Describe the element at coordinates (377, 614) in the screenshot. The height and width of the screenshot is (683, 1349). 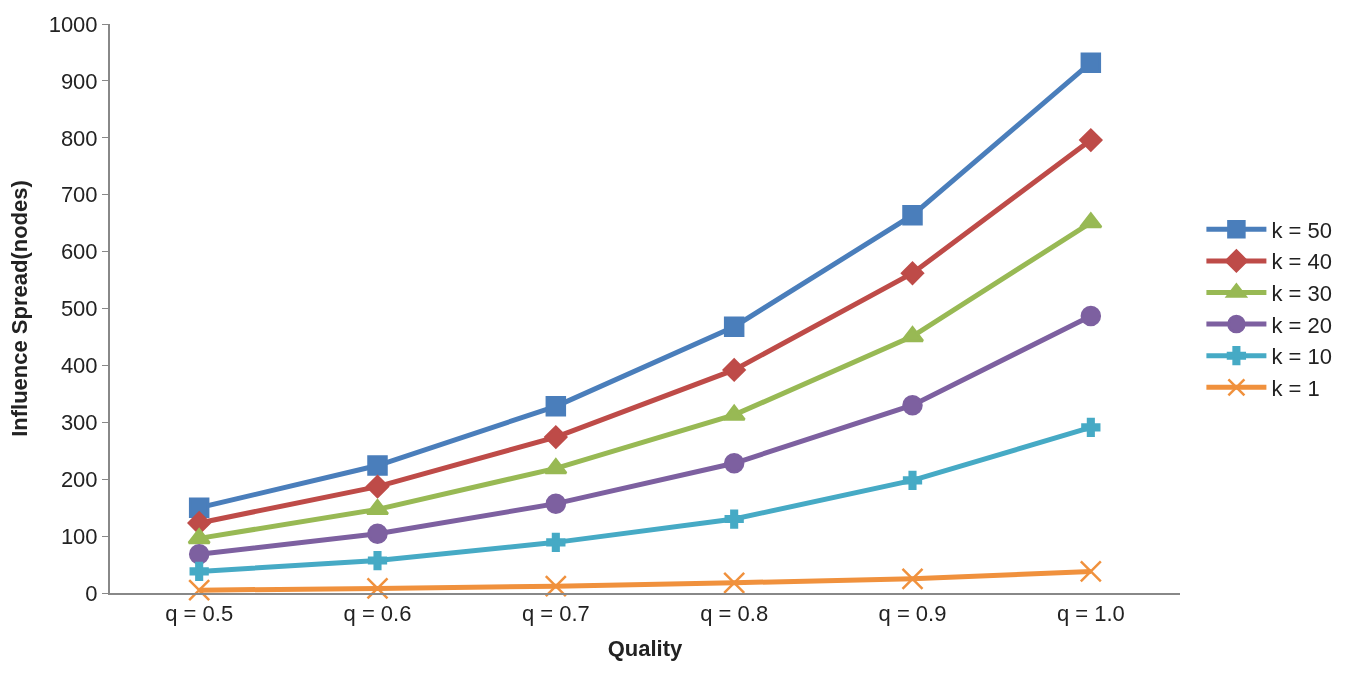
I see `x-tick-label: q = 0.6` at that location.